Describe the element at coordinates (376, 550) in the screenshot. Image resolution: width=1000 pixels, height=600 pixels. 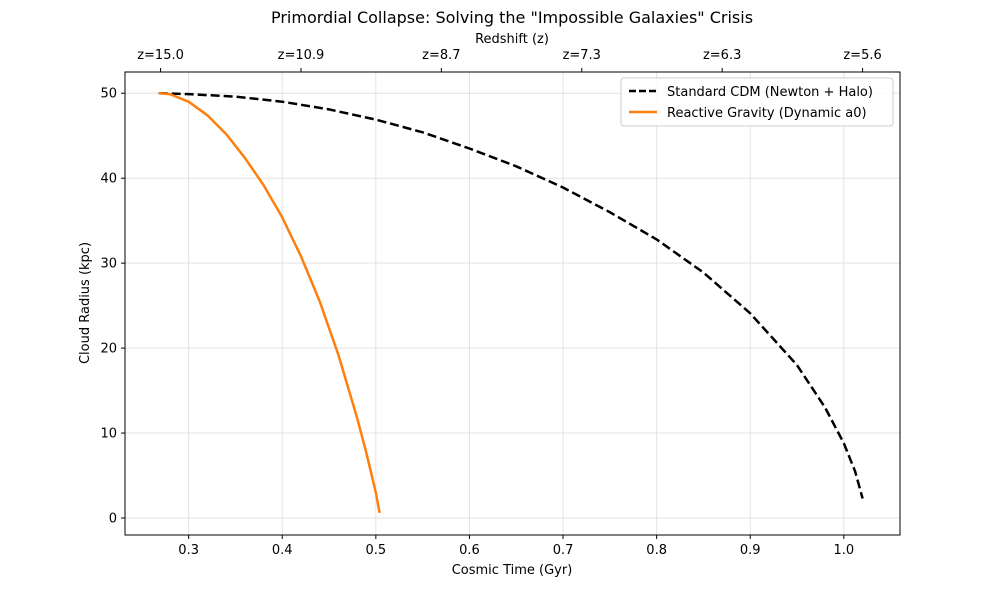
I see `x-tick-label: 0.5` at that location.